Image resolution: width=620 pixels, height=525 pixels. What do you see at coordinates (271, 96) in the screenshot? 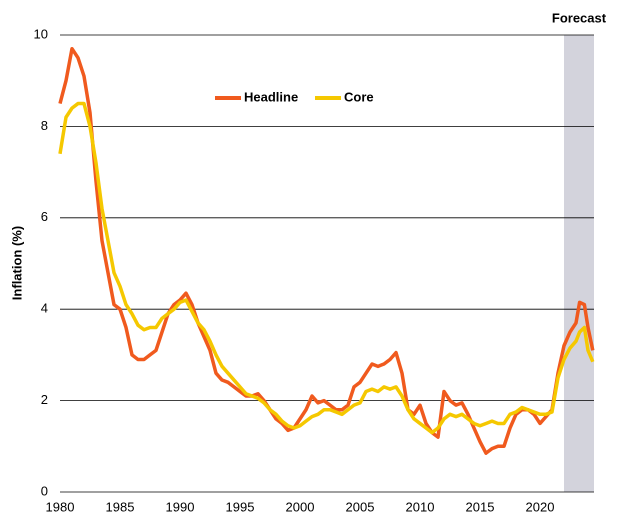
I see `legend-label: Headline` at bounding box center [271, 96].